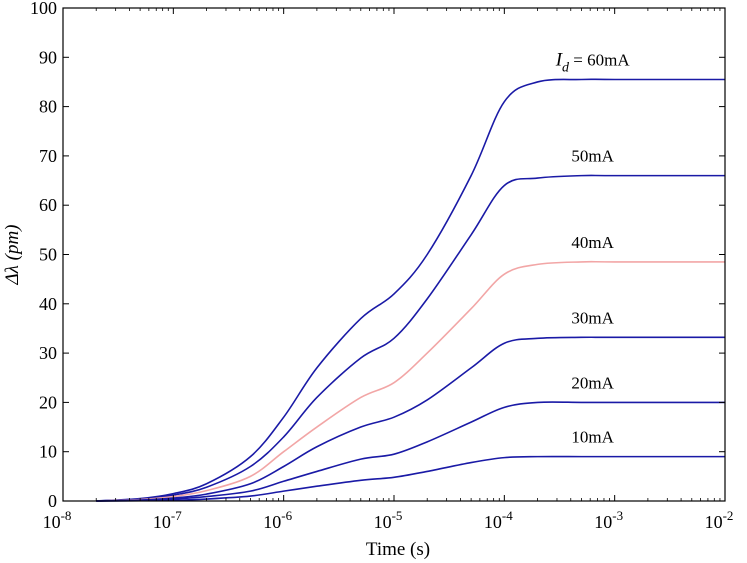  I want to click on y-axis-label: Δλ (pm), so click(12, 254).